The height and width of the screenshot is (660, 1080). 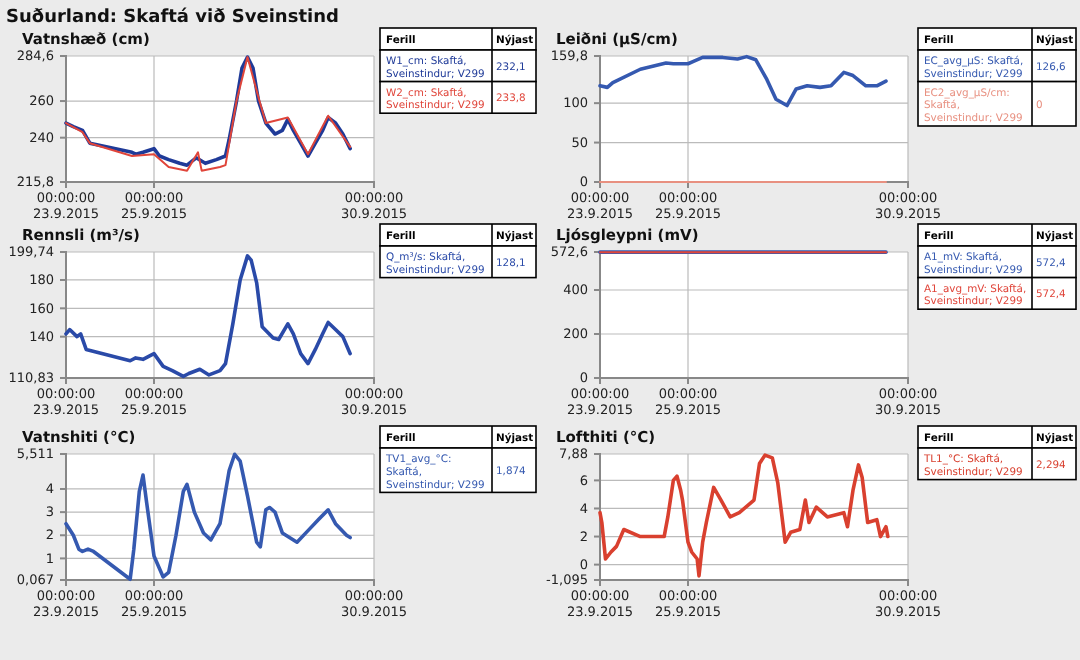 What do you see at coordinates (172, 17) in the screenshot?
I see `chart-title: Suðurland: Skaftá við Sveinstind` at bounding box center [172, 17].